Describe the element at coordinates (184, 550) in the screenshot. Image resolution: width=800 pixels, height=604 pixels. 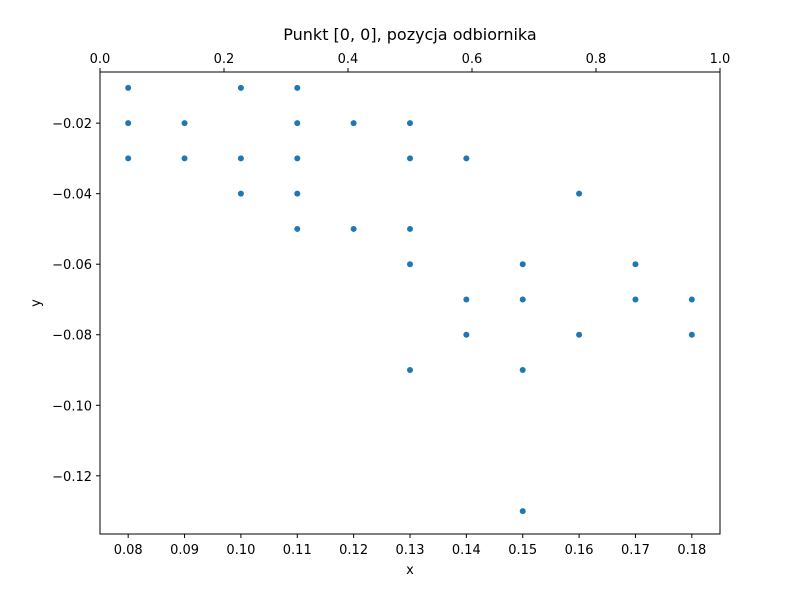
I see `x-tick-label: 0.09` at that location.